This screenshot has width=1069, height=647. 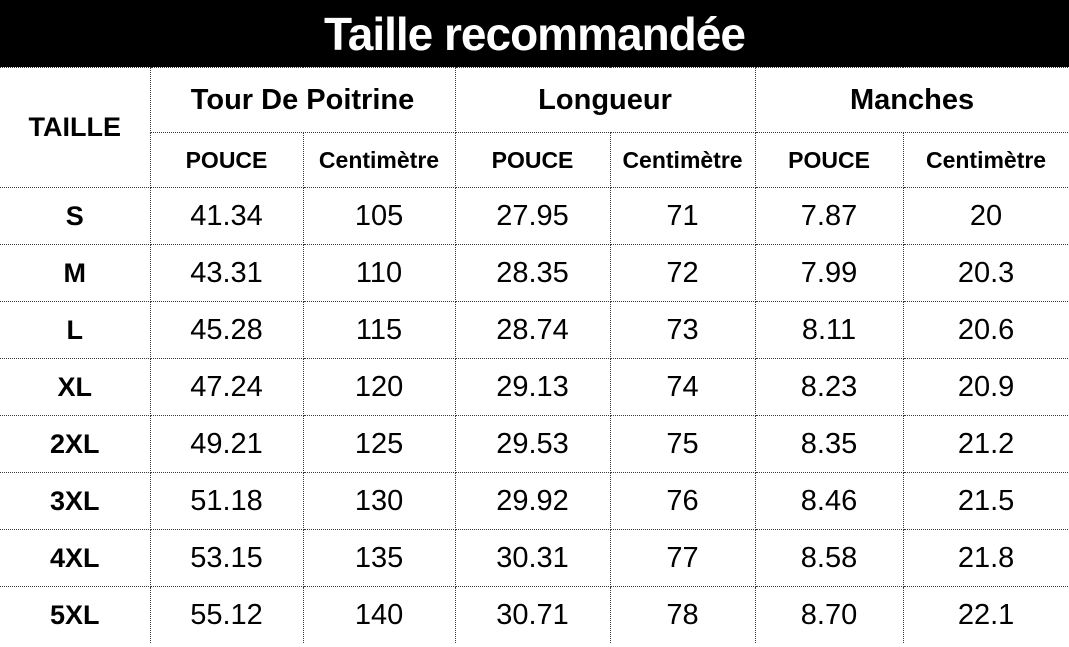 I want to click on measurement-value: 29.13, so click(x=532, y=387).